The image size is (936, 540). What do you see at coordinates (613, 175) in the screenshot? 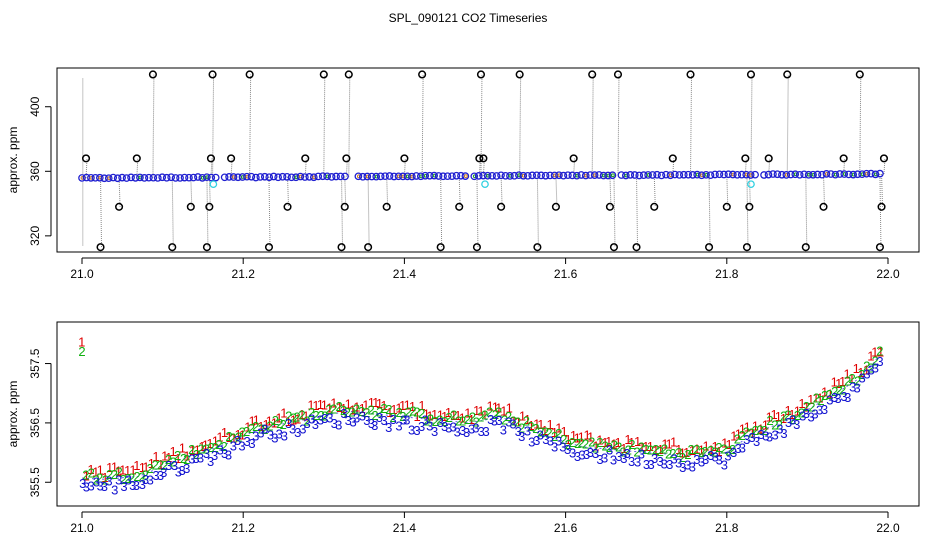
I see `baseline-point-inner` at bounding box center [613, 175].